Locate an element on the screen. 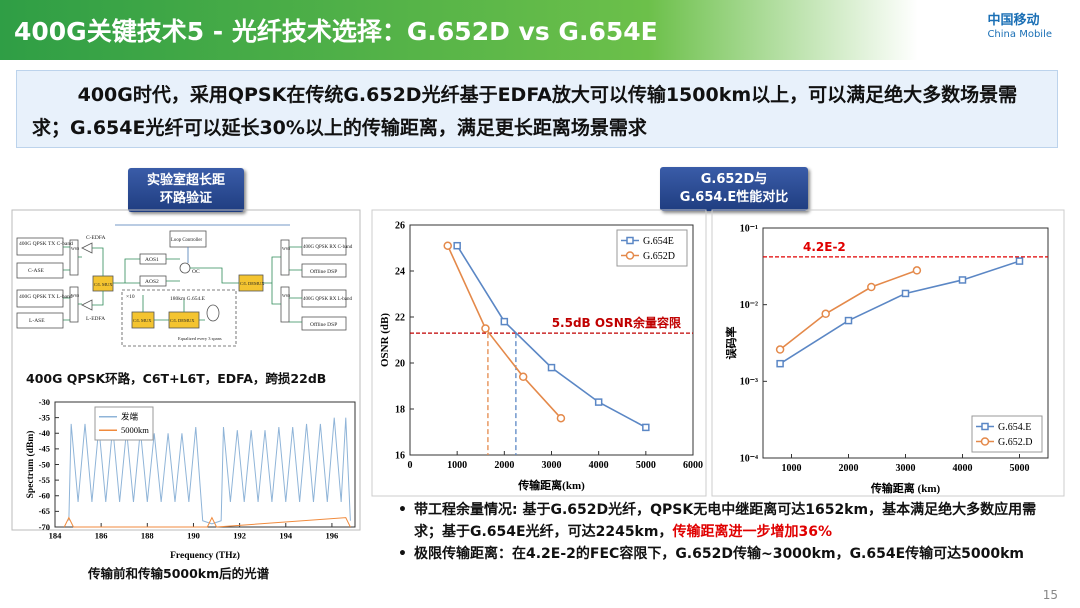 The height and width of the screenshot is (608, 1080). x-tick-label: 0 is located at coordinates (410, 465).